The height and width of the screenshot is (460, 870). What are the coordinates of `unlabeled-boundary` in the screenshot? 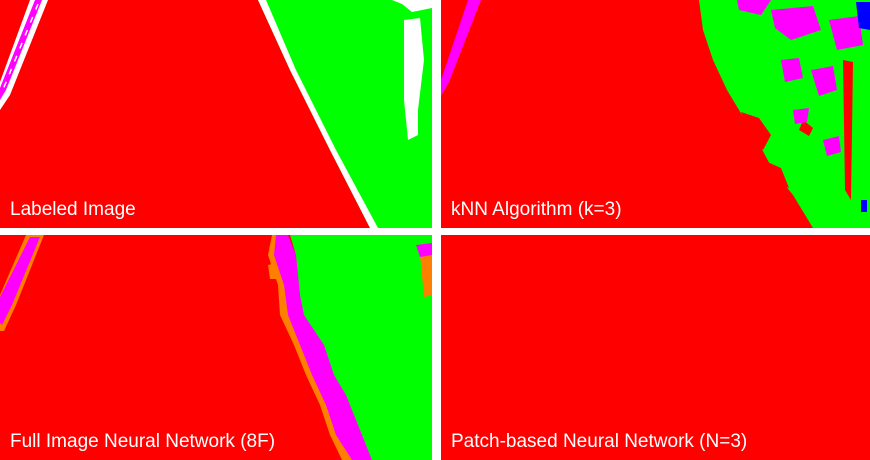 It's located at (318, 114).